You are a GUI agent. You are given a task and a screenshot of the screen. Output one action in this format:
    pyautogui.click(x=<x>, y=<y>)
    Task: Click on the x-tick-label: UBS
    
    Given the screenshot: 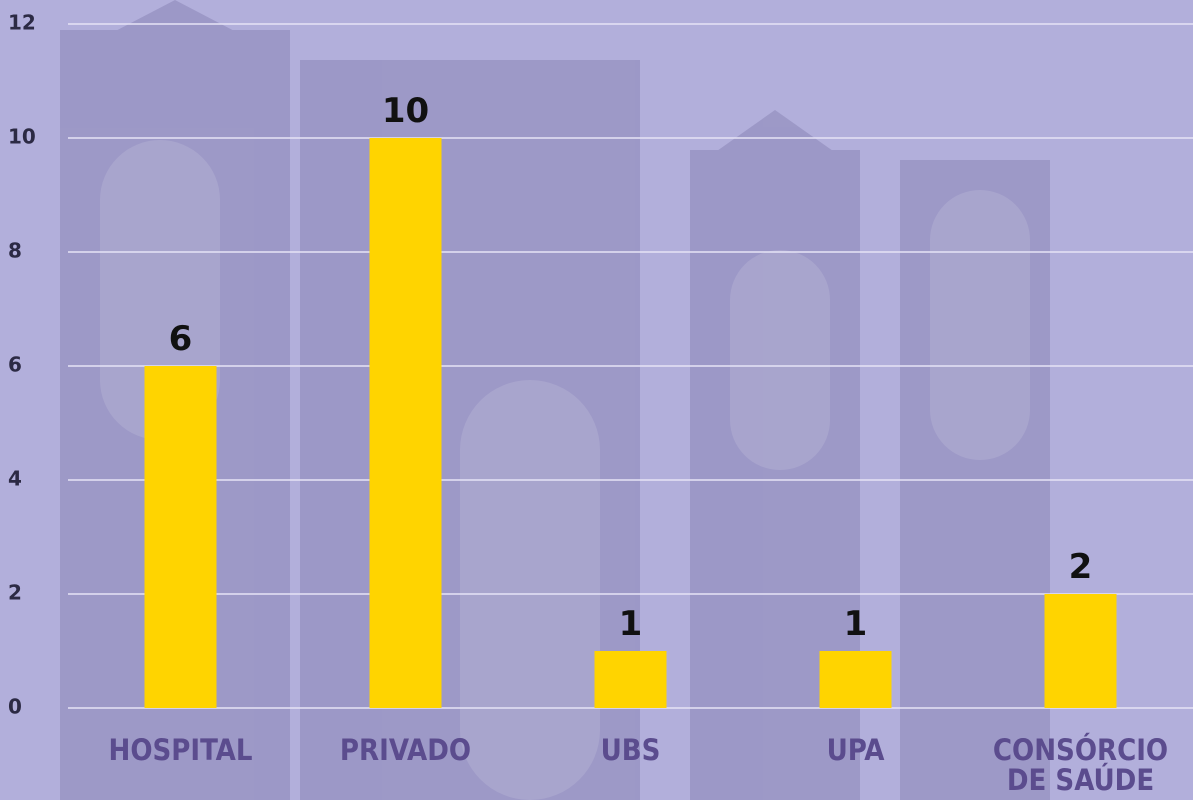 What is the action you would take?
    pyautogui.click(x=630, y=750)
    